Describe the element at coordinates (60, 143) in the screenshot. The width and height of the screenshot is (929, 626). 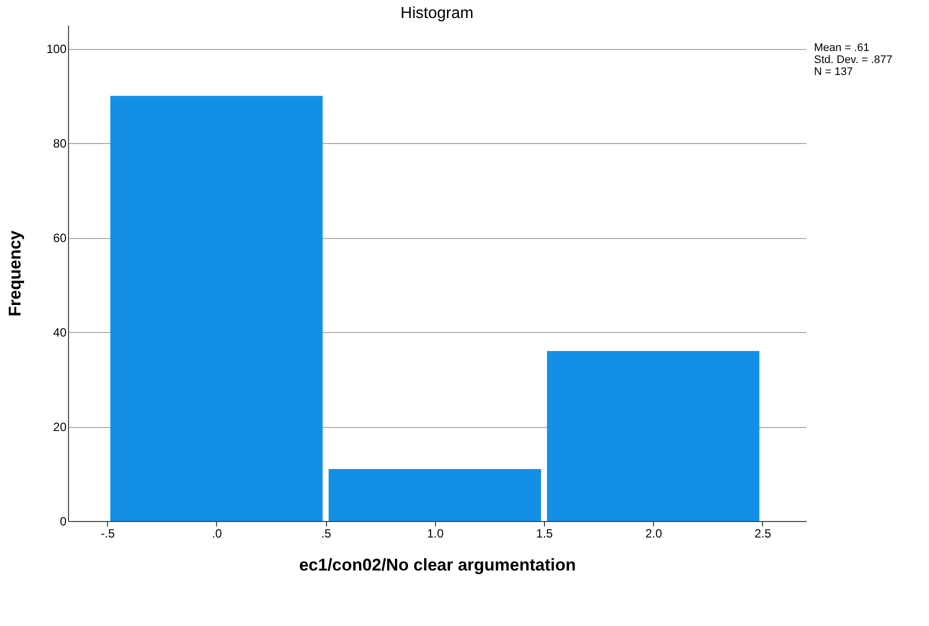
I see `y-tick-label: 80` at that location.